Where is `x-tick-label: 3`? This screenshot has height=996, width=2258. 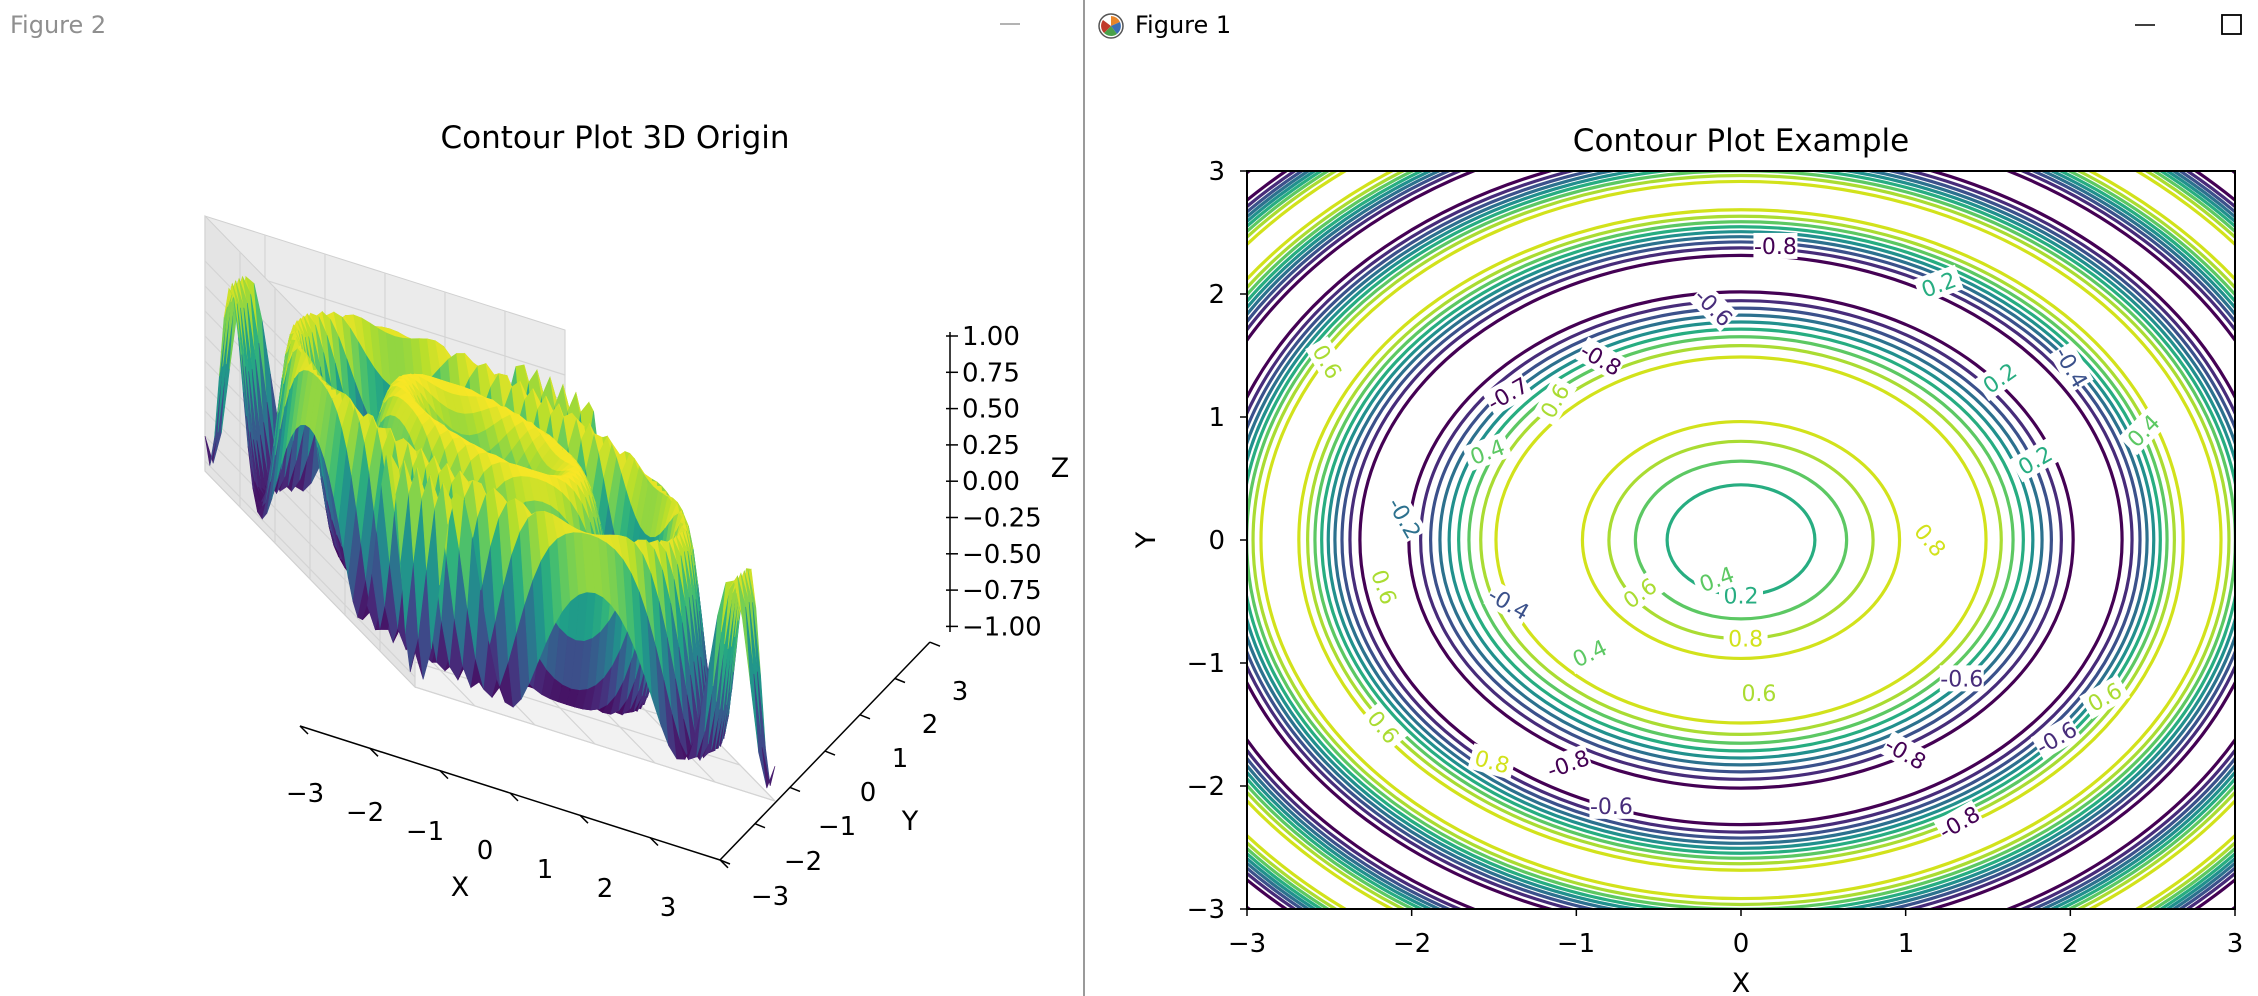 x-tick-label: 3 is located at coordinates (2235, 944).